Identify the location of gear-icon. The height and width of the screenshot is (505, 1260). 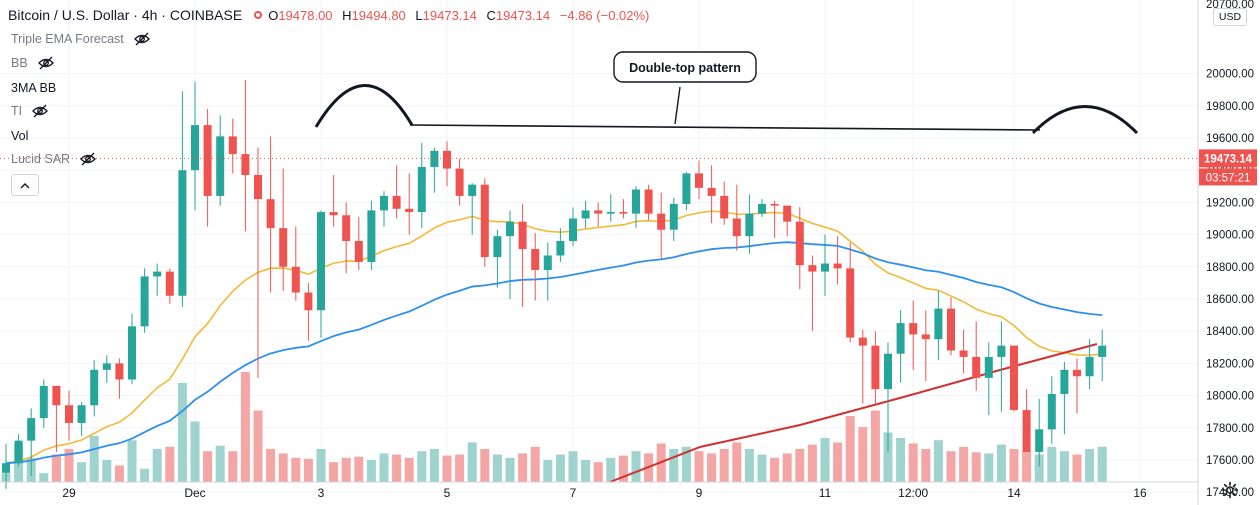
(1230, 490).